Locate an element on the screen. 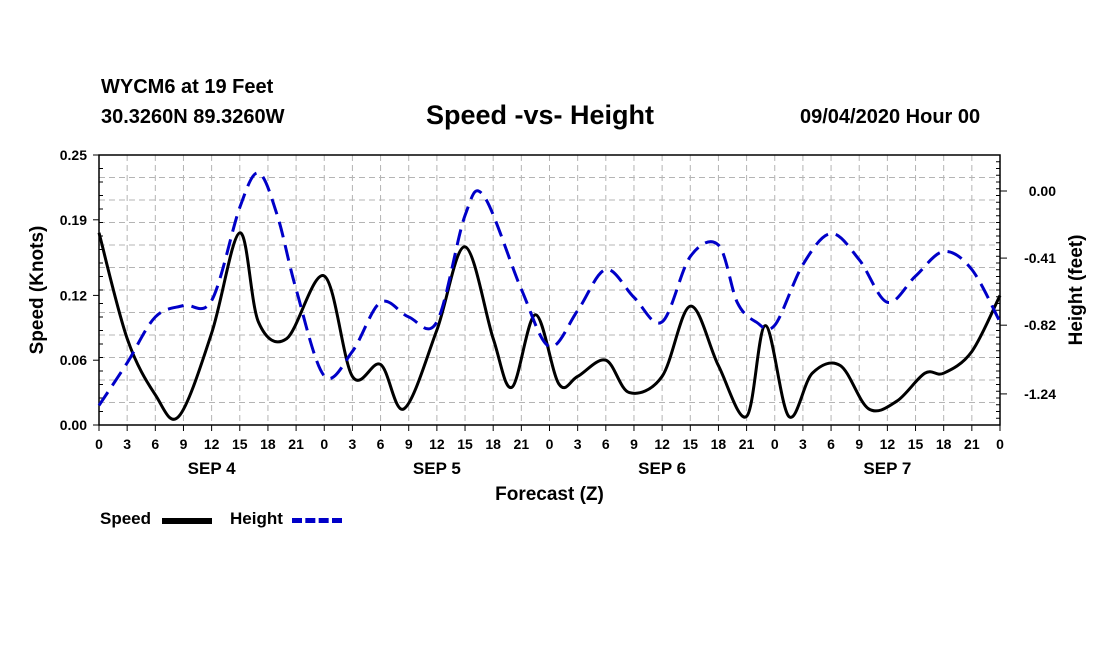 The width and height of the screenshot is (1100, 650). y2-axis-tick-label: -0.82 is located at coordinates (1040, 325).